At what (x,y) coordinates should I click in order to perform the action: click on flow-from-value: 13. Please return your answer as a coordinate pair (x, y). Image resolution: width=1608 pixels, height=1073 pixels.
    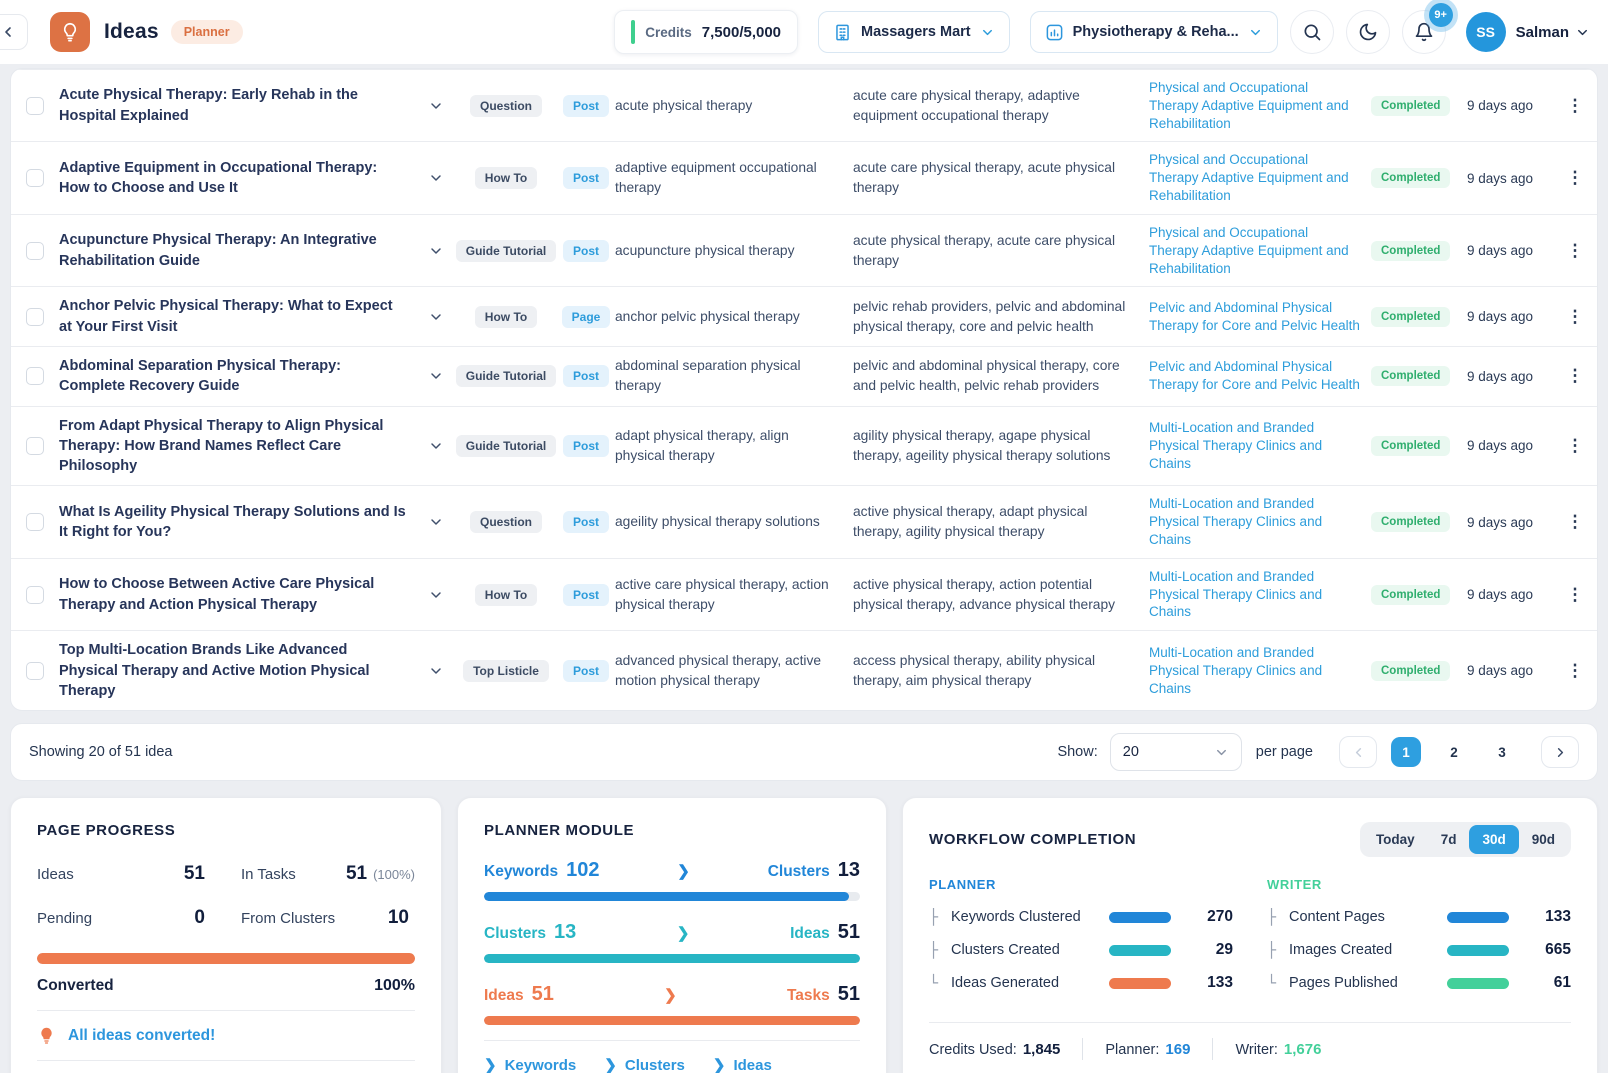
    Looking at the image, I should click on (565, 932).